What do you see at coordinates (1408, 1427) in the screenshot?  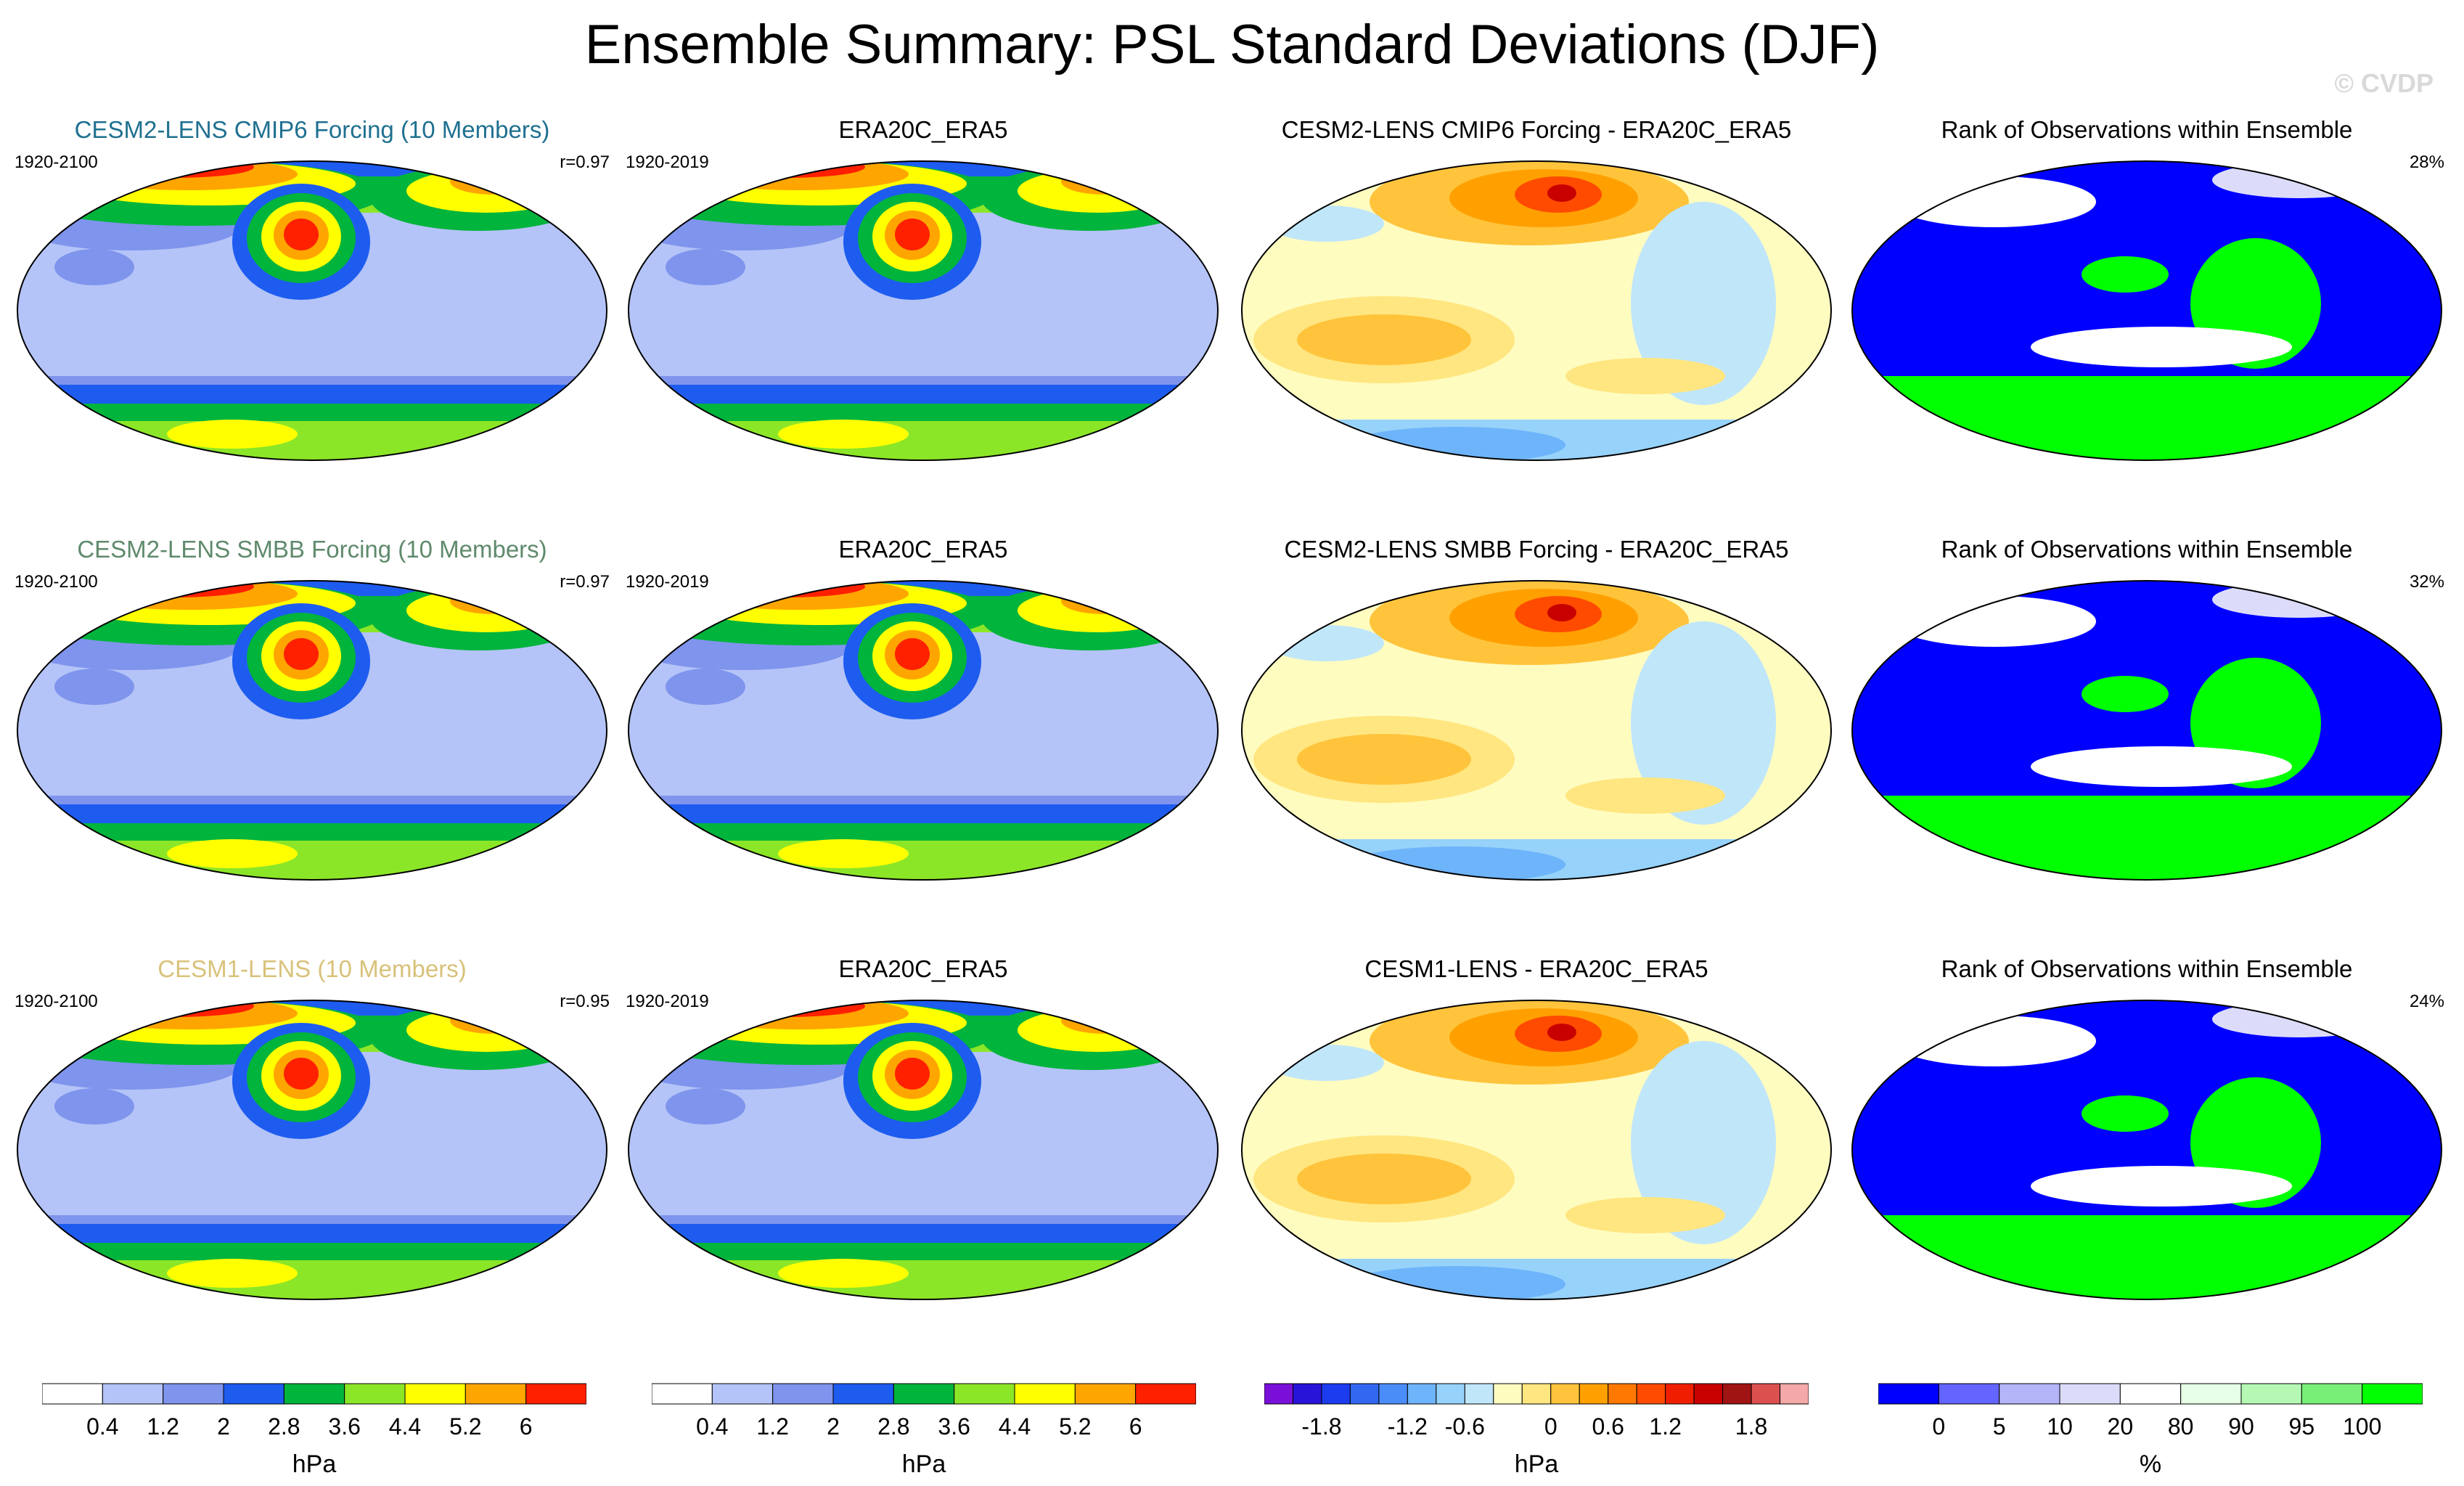 I see `colorbar-tick-label: -1.2` at bounding box center [1408, 1427].